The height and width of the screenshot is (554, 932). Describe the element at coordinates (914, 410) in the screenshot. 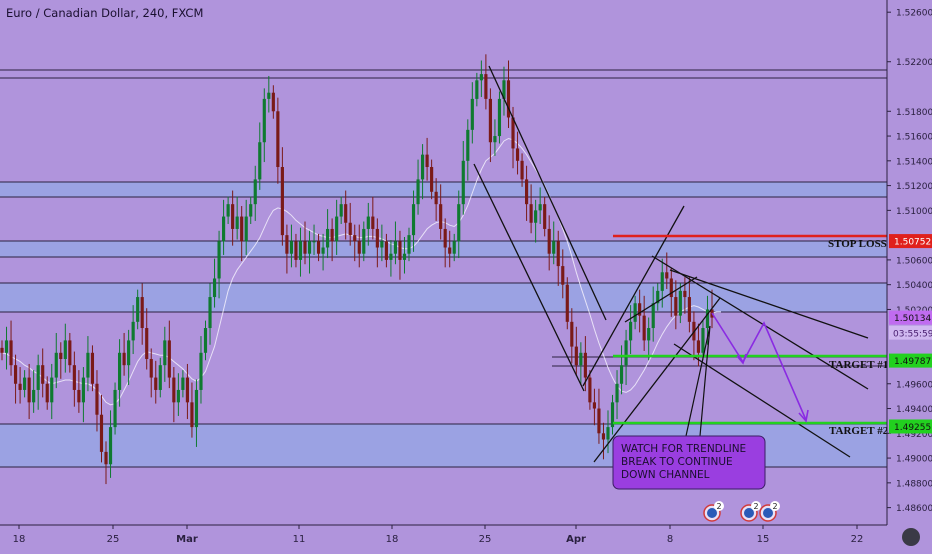

I see `y-tick-label: 1.49400` at that location.